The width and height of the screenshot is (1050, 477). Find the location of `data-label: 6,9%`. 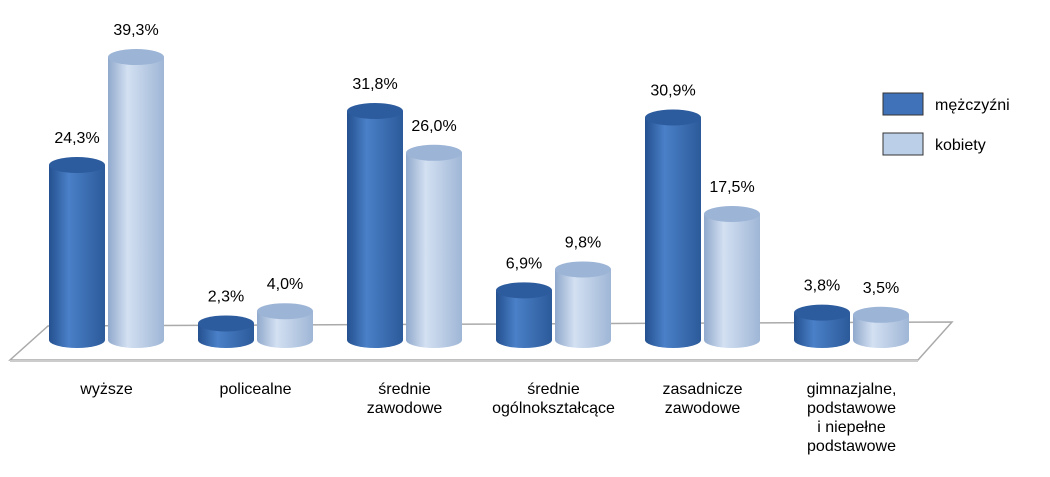

data-label: 6,9% is located at coordinates (524, 263).